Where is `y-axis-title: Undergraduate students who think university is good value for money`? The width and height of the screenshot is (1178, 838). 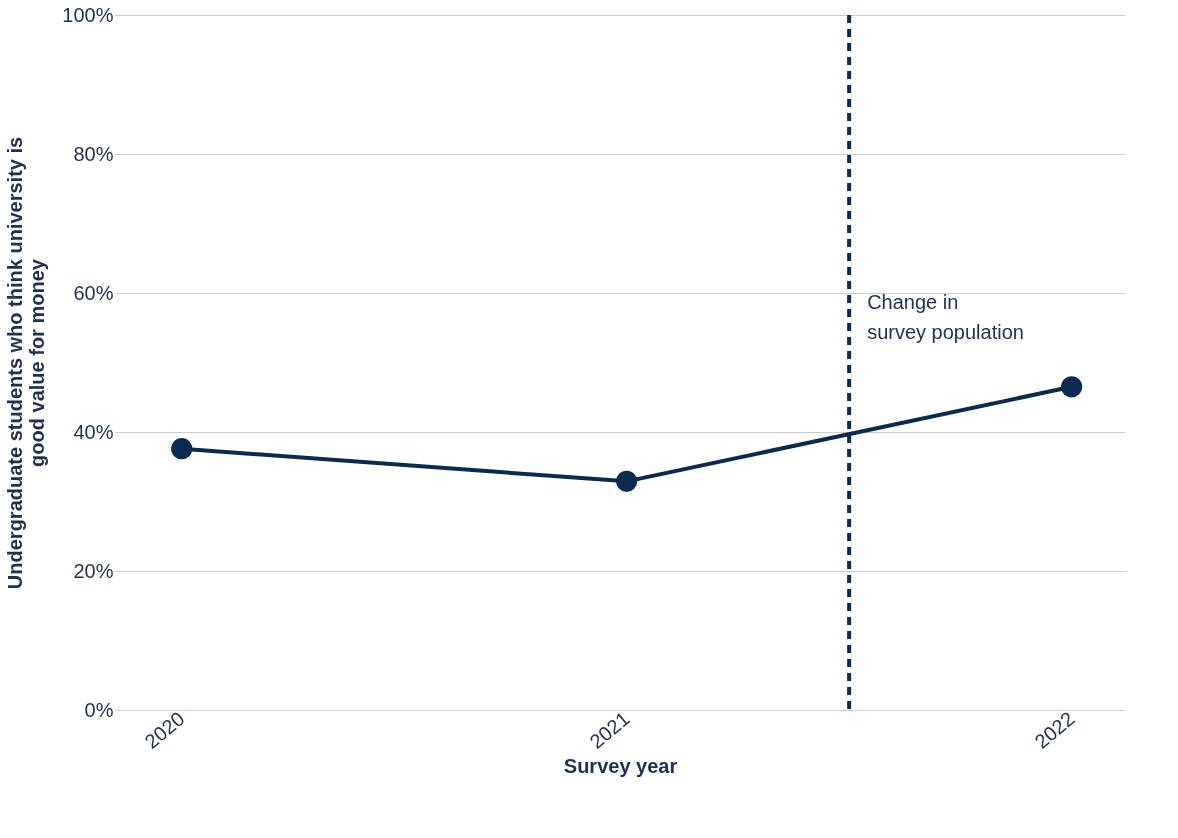
y-axis-title: Undergraduate students who think university is good value for money is located at coordinates (26, 363).